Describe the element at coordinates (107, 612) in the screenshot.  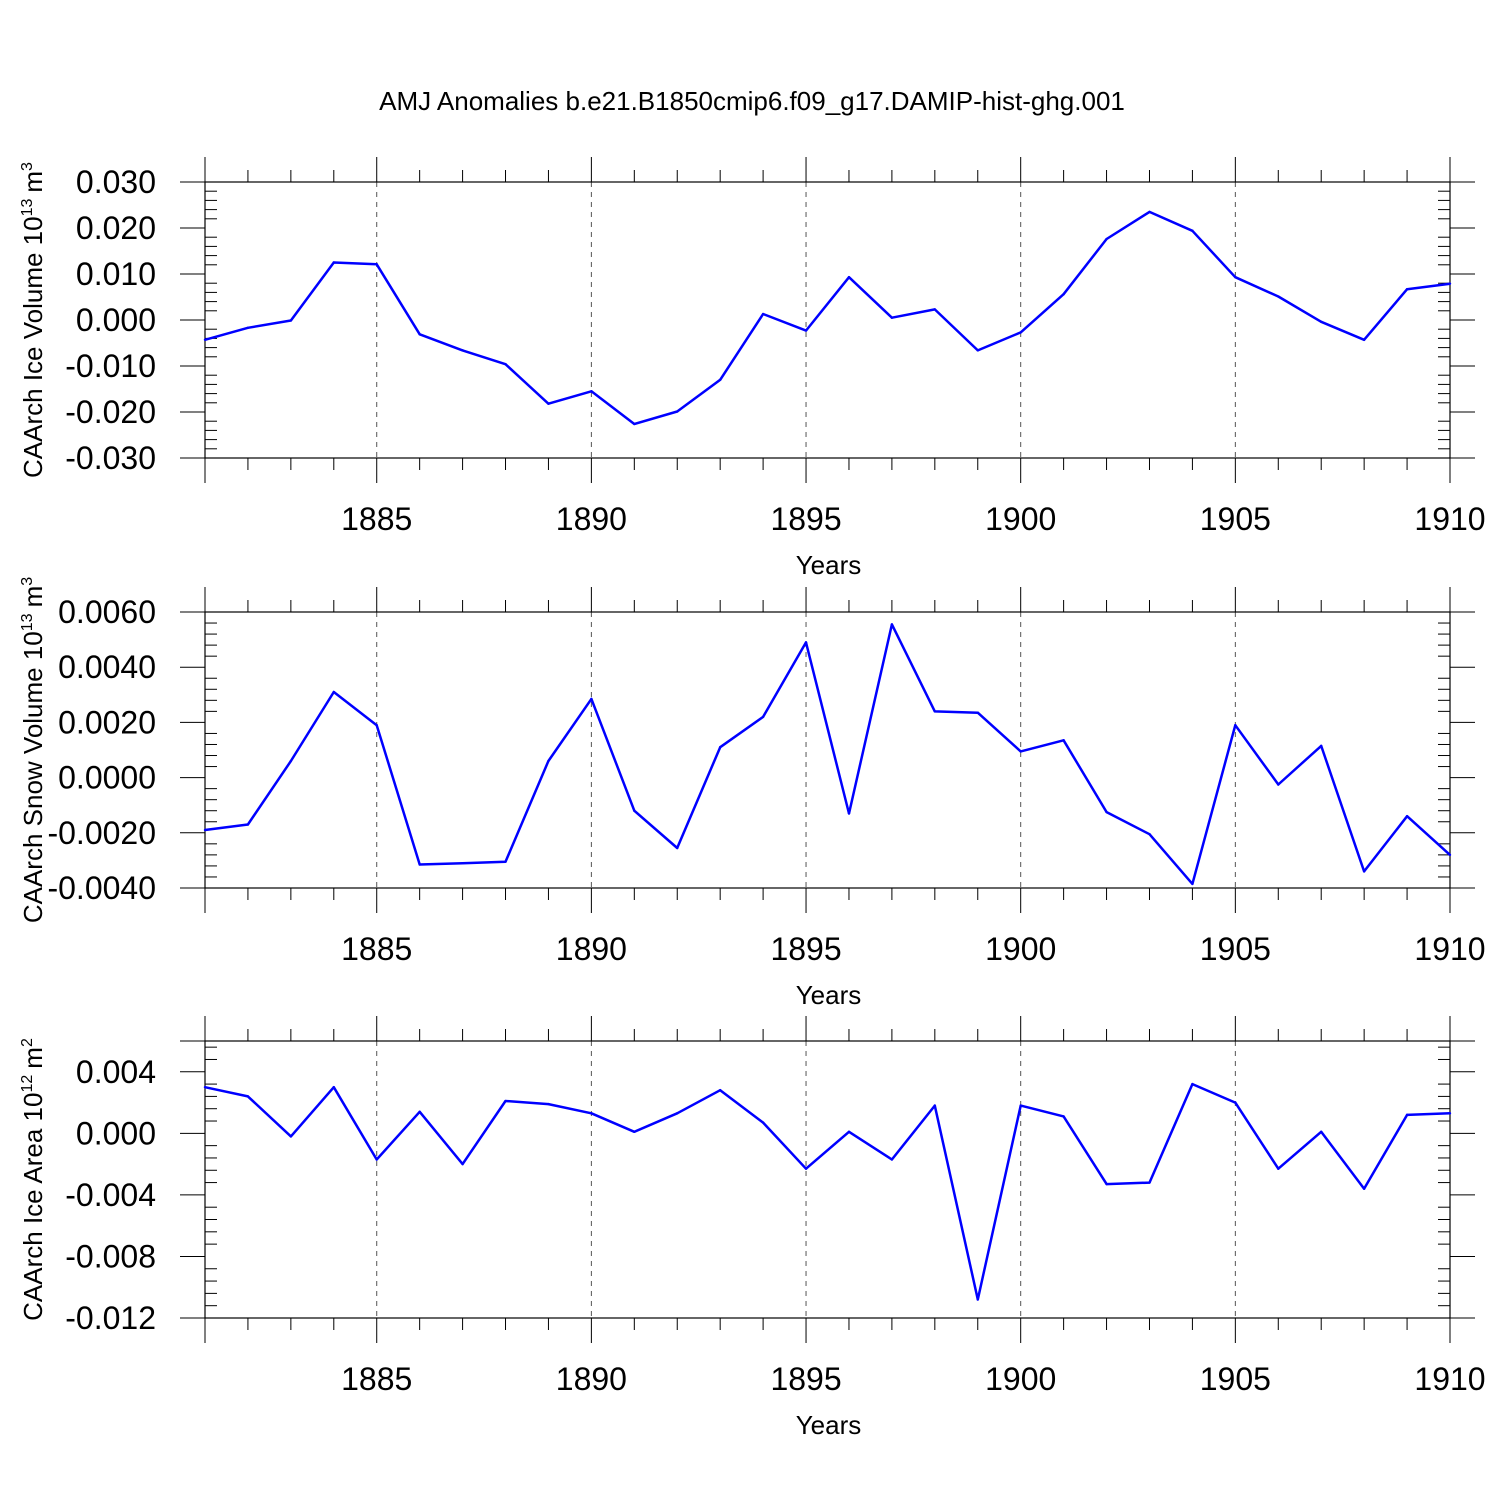
I see `y-tick-label: 0.0060` at that location.